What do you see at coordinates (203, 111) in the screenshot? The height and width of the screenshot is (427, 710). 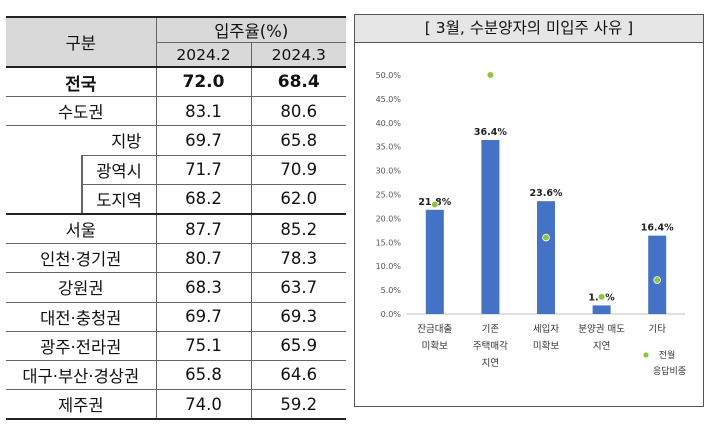 I see `row-value: 83.1` at bounding box center [203, 111].